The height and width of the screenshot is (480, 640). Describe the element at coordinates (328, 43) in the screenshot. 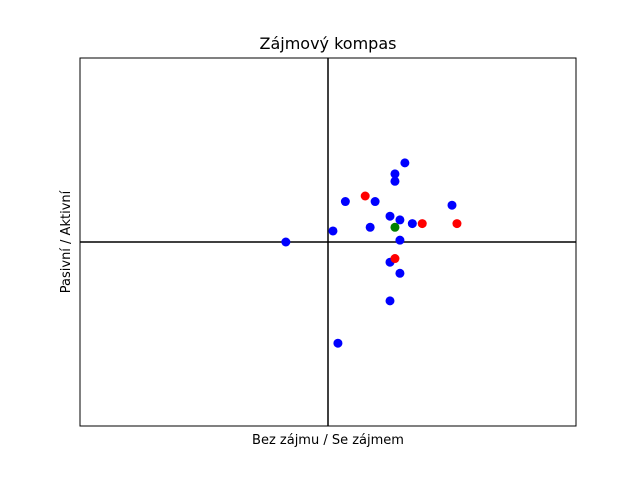

I see `chart-title: Zájmový kompas` at that location.